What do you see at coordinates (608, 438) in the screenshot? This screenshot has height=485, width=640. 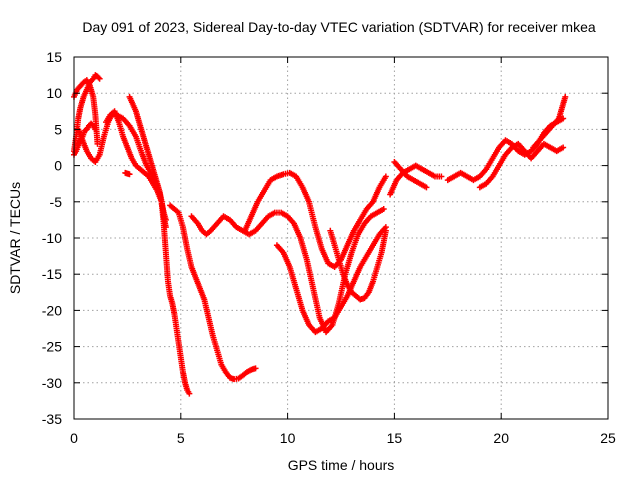 I see `x-tick-label: 25` at bounding box center [608, 438].